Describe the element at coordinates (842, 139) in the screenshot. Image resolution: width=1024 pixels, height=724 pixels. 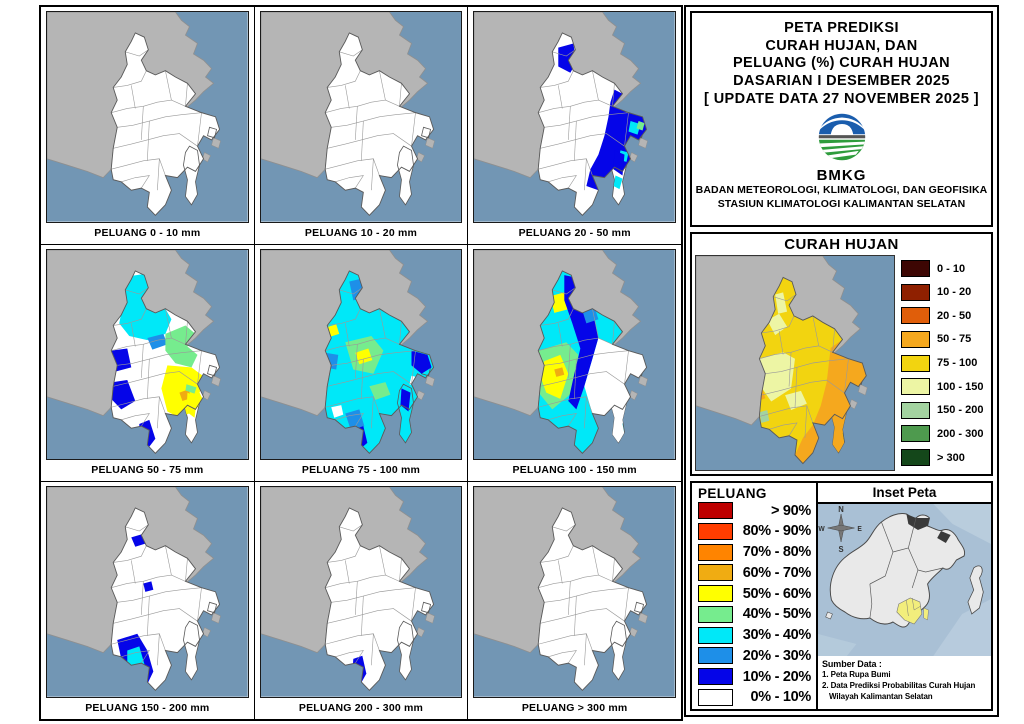
I see `bmkg-logo-icon` at that location.